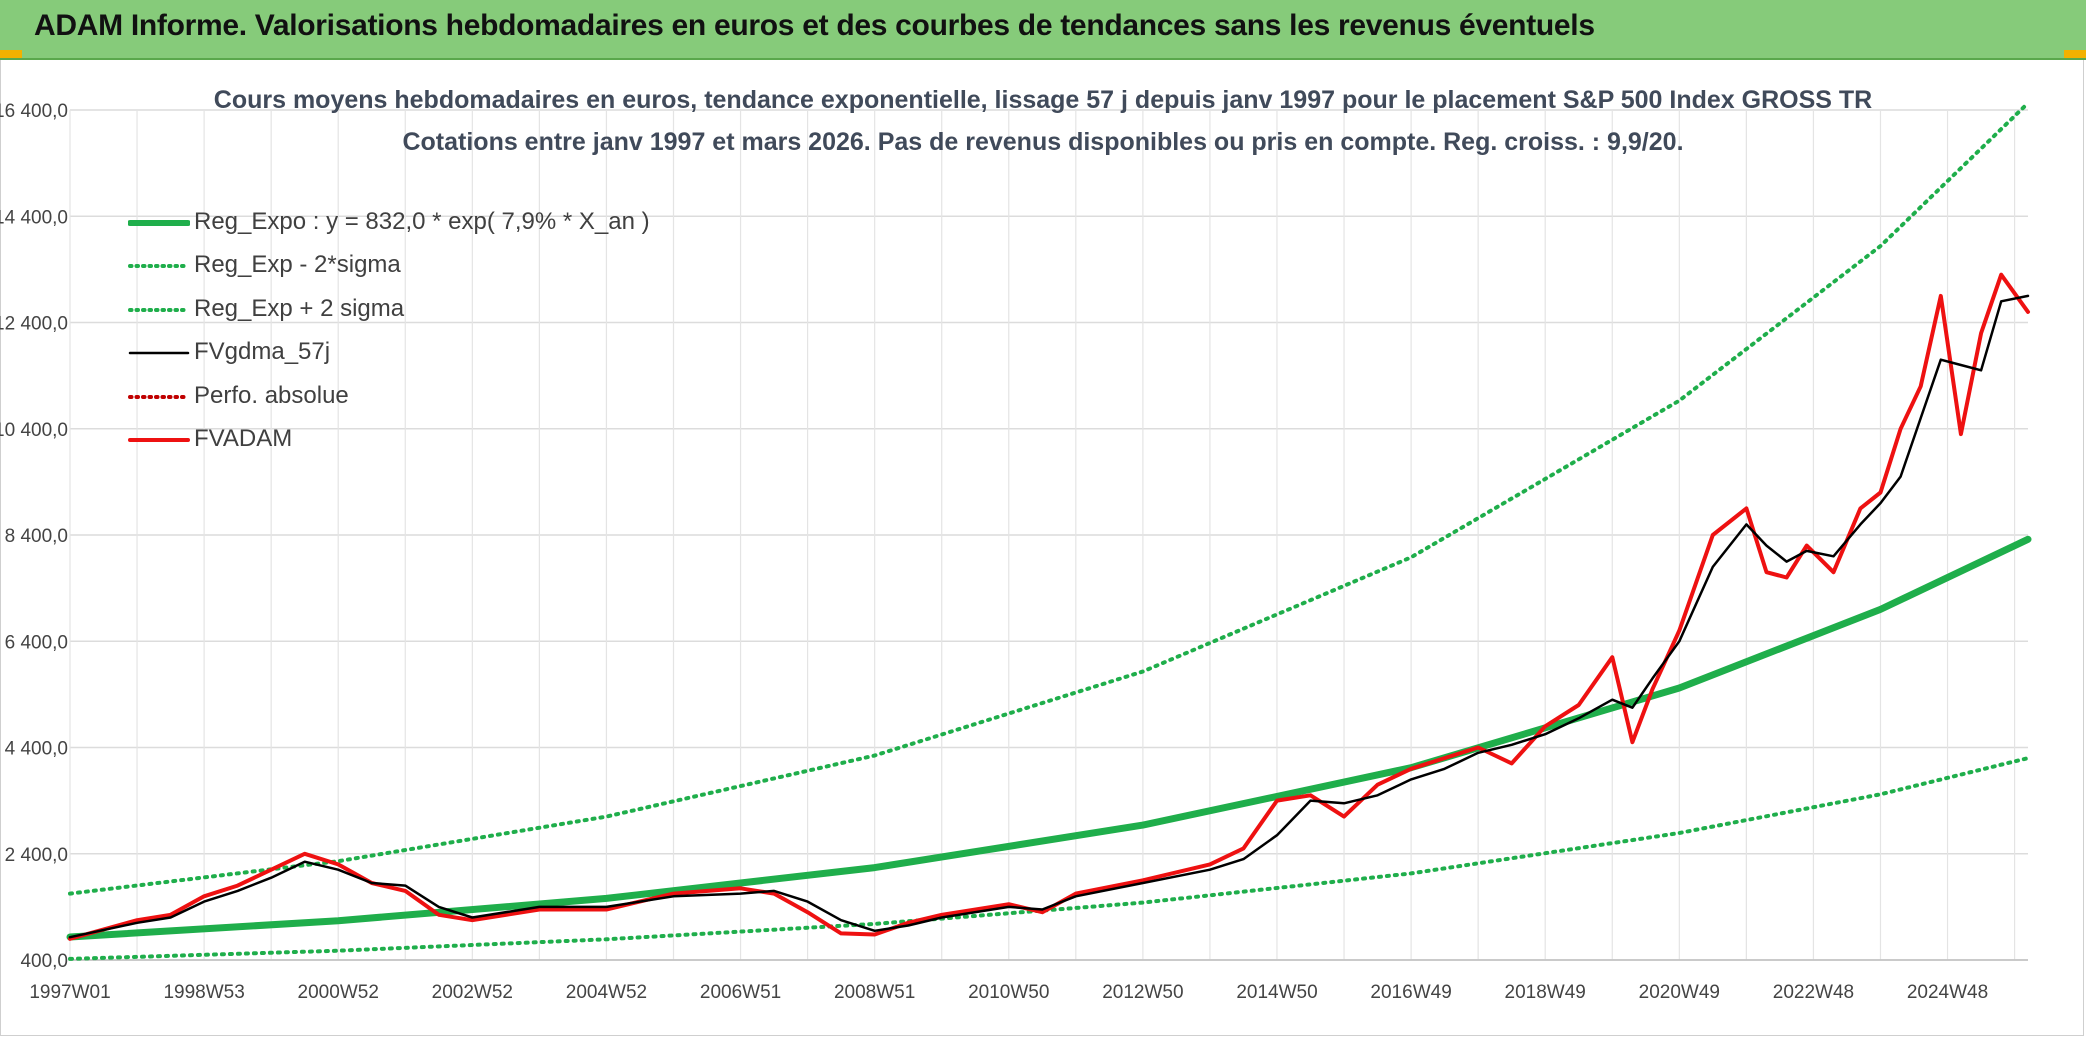 Image resolution: width=2086 pixels, height=1038 pixels. Describe the element at coordinates (44, 961) in the screenshot. I see `y-tick-label: 400,0` at that location.